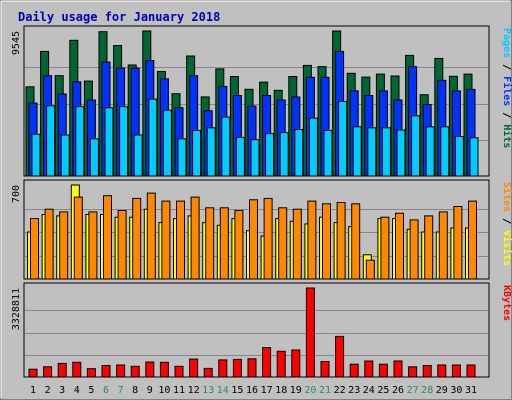 The width and height of the screenshot is (512, 400). Describe the element at coordinates (471, 390) in the screenshot. I see `day-tick-label: 31` at that location.